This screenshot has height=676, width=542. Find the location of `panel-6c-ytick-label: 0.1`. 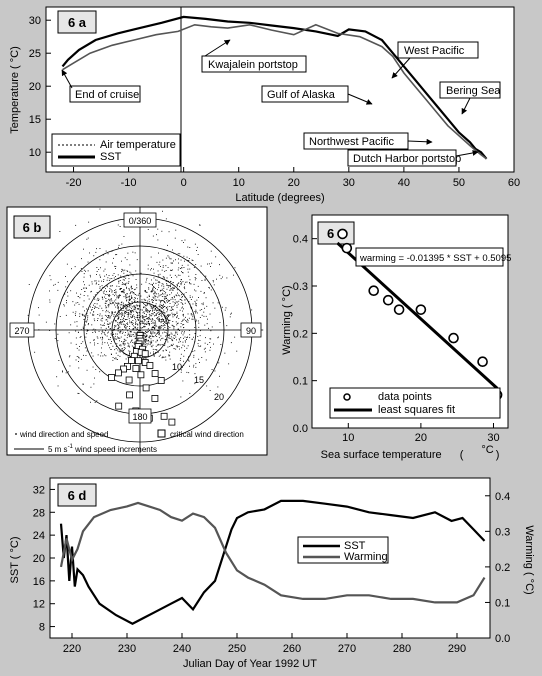

panel-6c-ytick-label: 0.1 is located at coordinates (300, 382).